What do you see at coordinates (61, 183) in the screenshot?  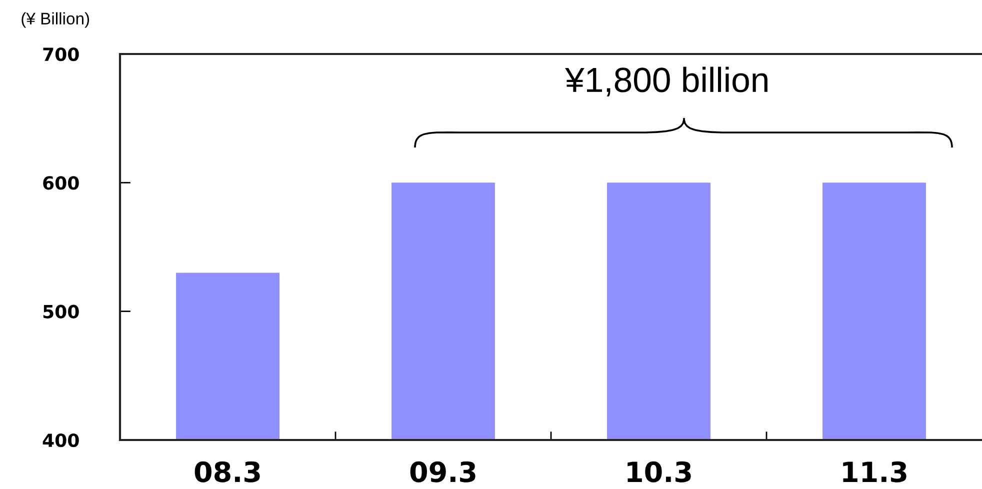 I see `y-tick-label: 600` at bounding box center [61, 183].